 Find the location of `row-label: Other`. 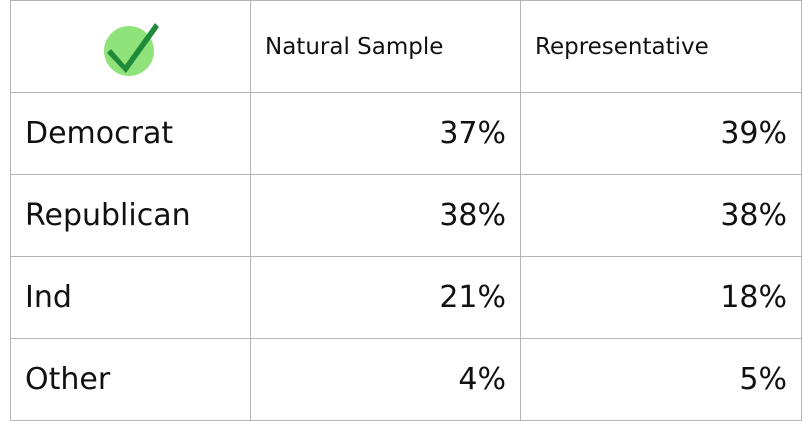

row-label: Other is located at coordinates (130, 379).